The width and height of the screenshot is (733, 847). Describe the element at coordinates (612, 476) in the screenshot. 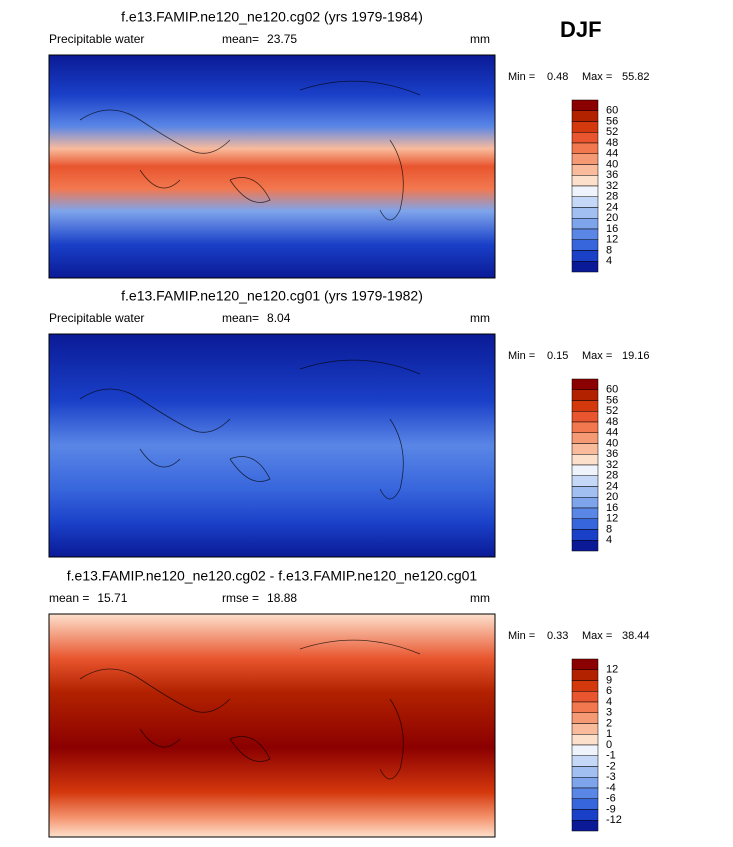

I see `colorbar-level: 28` at that location.